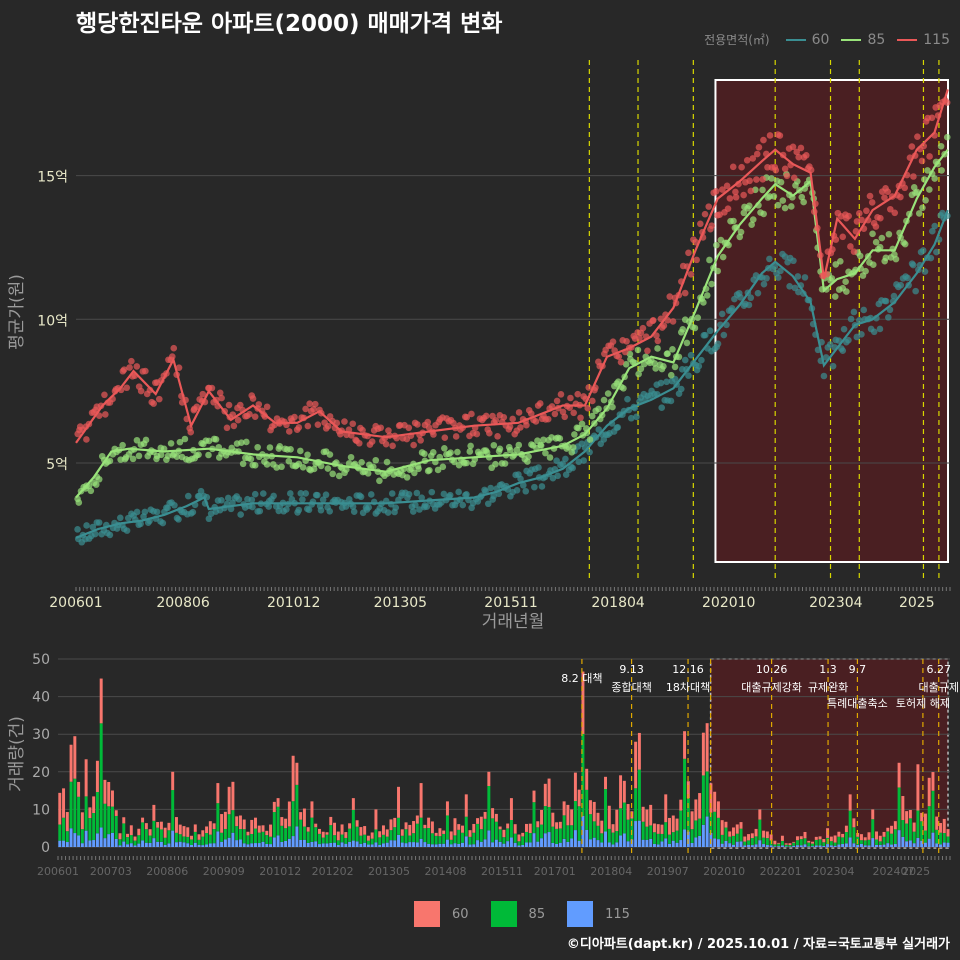 This screenshot has height=960, width=960. I want to click on volume-x-tick-label: 2025, so click(916, 871).